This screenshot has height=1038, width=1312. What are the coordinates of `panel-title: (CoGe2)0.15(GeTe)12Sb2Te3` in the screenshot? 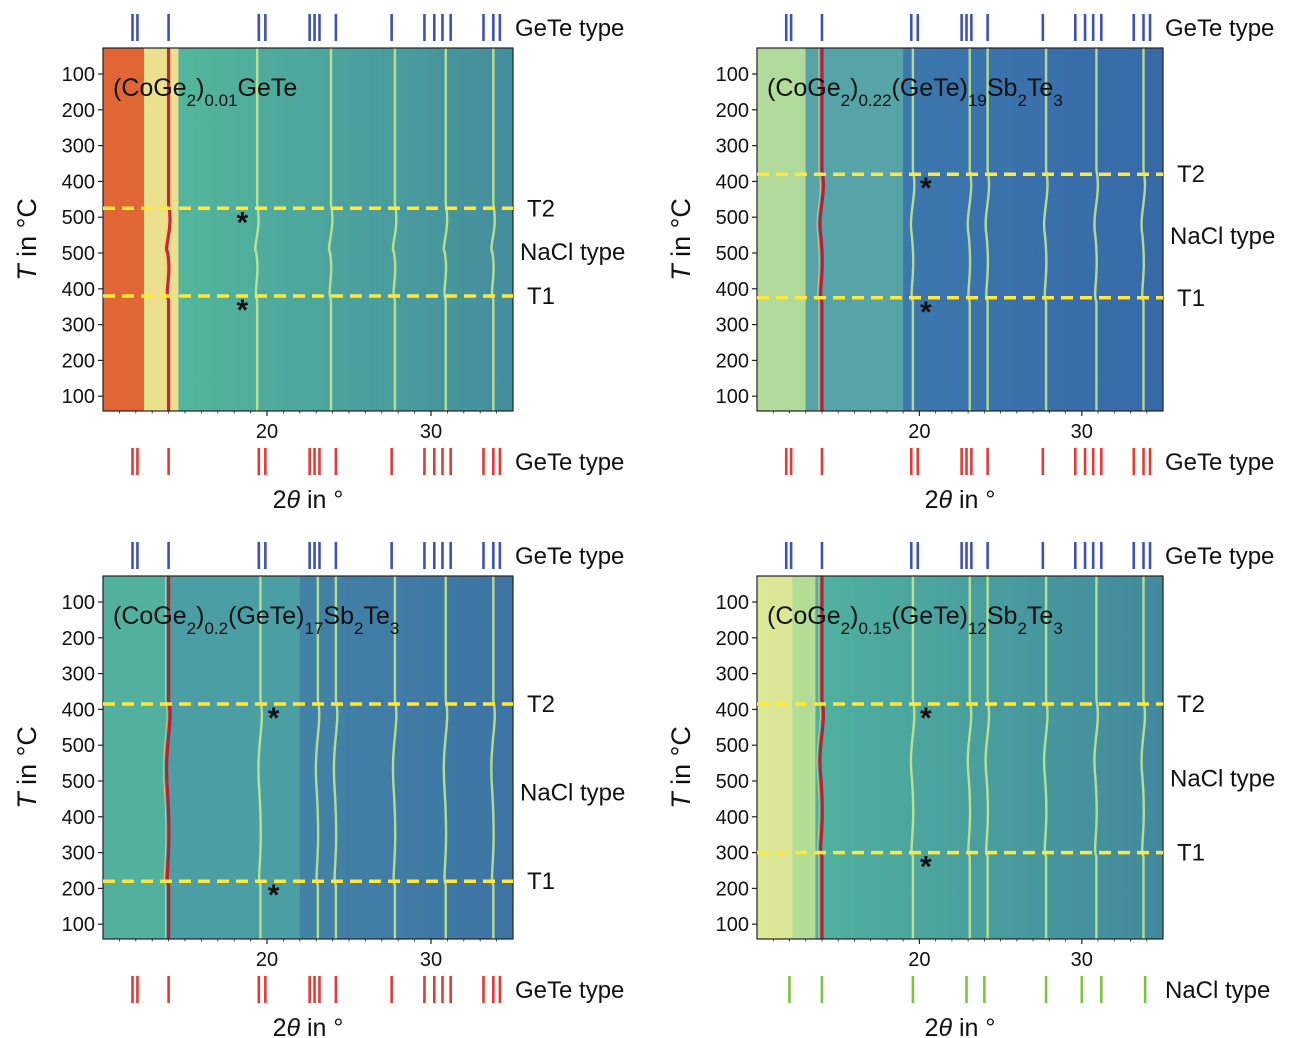 It's located at (915, 620).